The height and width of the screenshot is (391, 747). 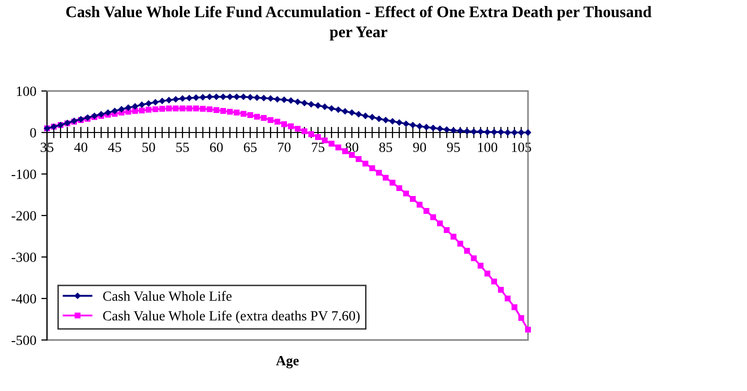 I want to click on x-tick-label: 100, so click(x=488, y=147).